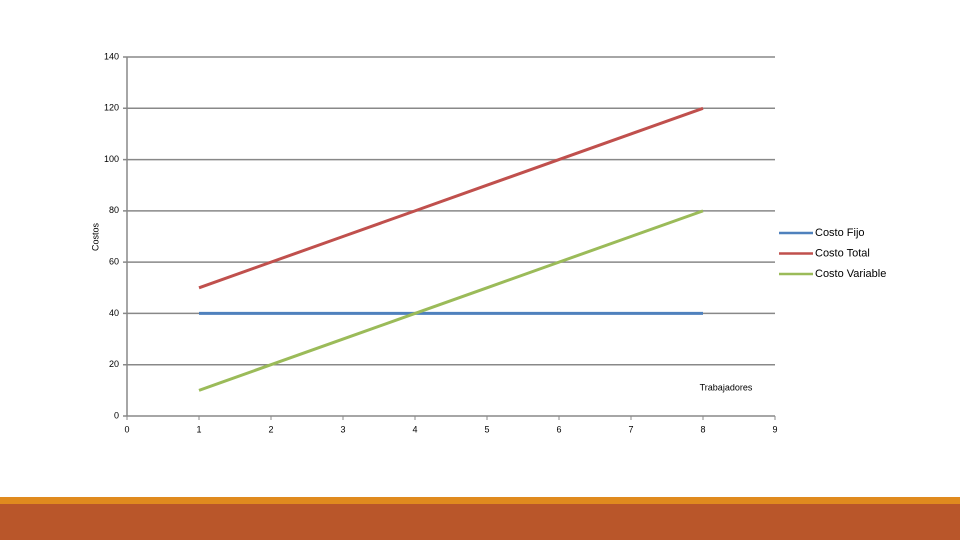  I want to click on x-tick-label: 7, so click(630, 429).